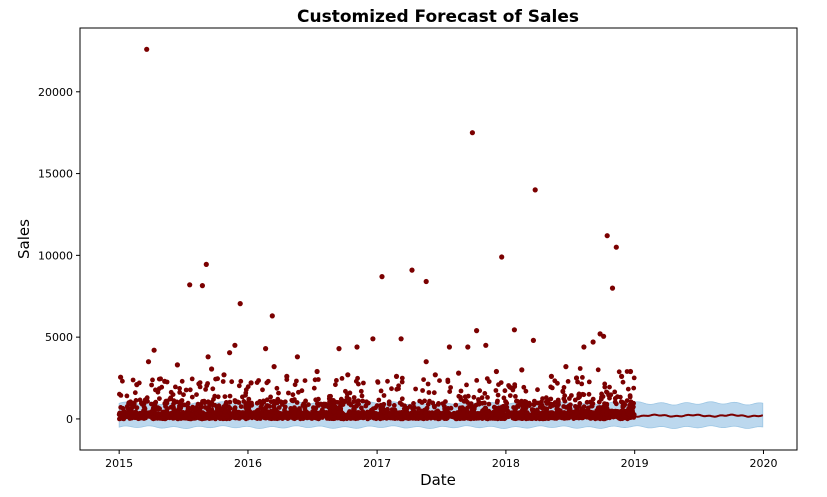  Describe the element at coordinates (55, 255) in the screenshot. I see `y-tick-label: 10000` at that location.